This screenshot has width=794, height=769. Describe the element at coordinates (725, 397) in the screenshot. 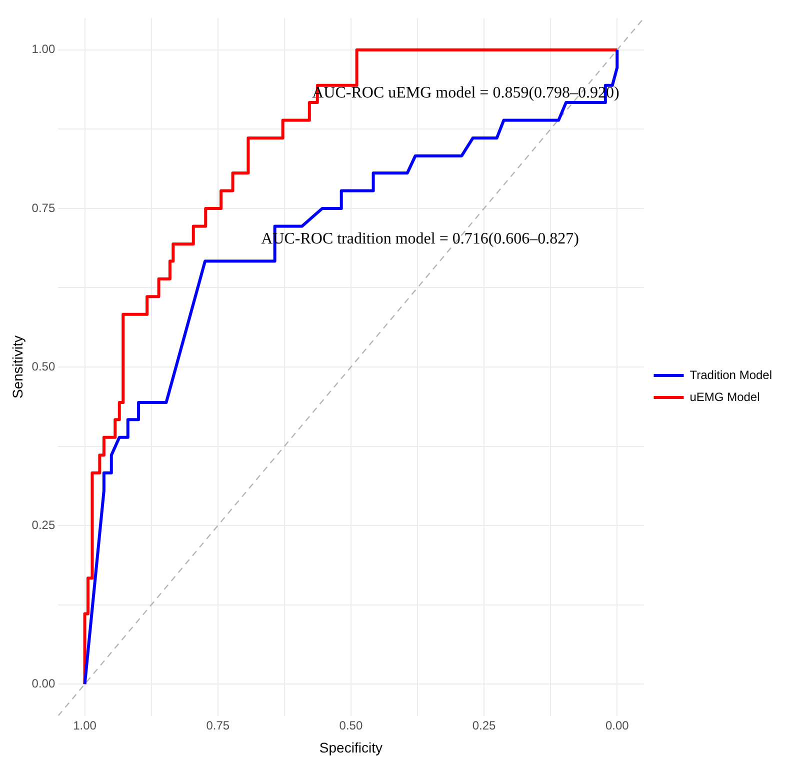

I see `legend-label: uEMG Model` at that location.